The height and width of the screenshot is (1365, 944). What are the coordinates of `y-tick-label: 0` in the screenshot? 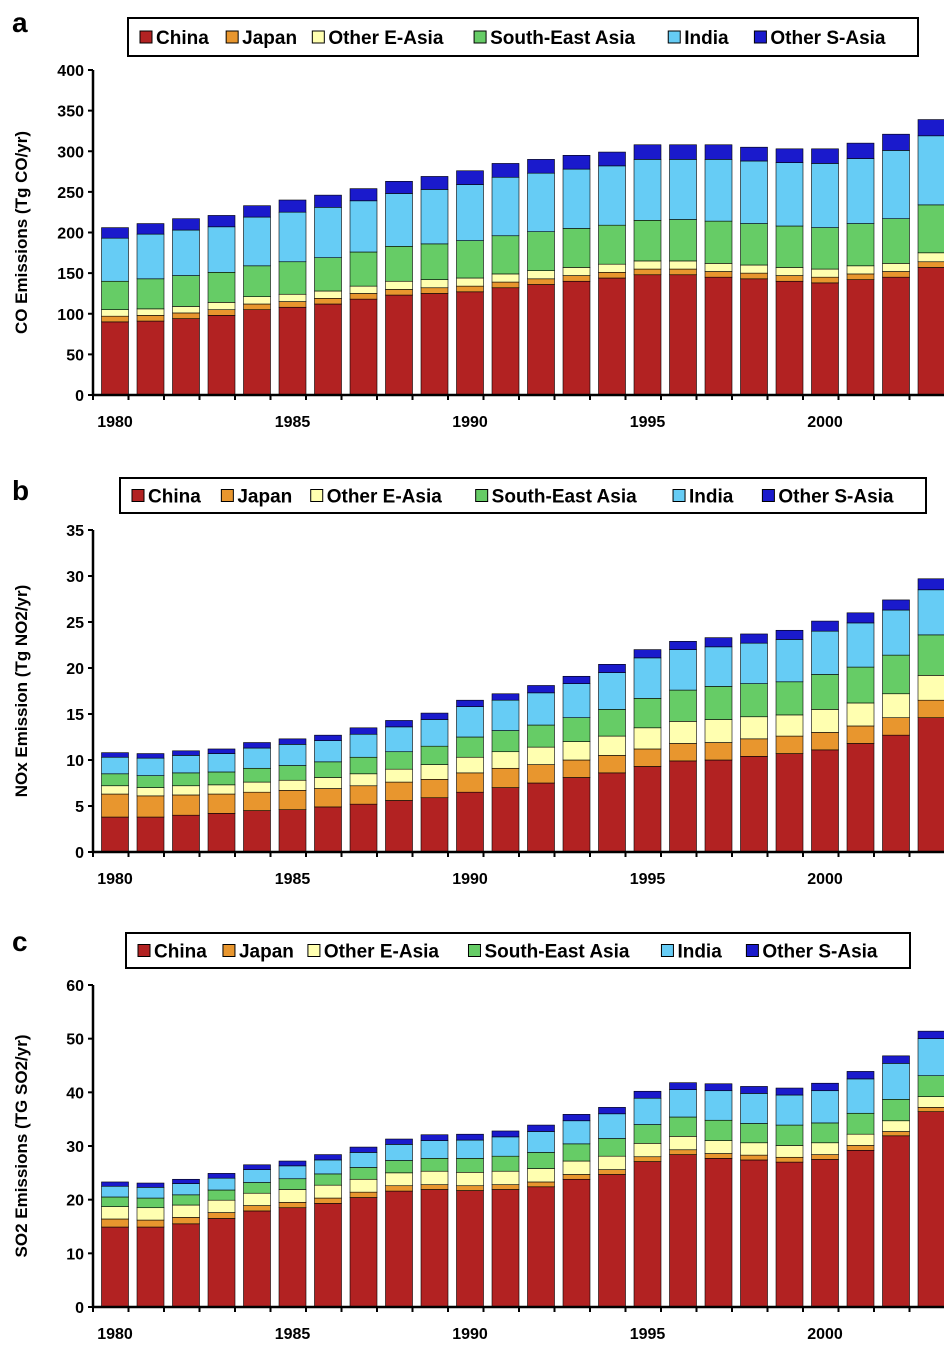 It's located at (79, 396).